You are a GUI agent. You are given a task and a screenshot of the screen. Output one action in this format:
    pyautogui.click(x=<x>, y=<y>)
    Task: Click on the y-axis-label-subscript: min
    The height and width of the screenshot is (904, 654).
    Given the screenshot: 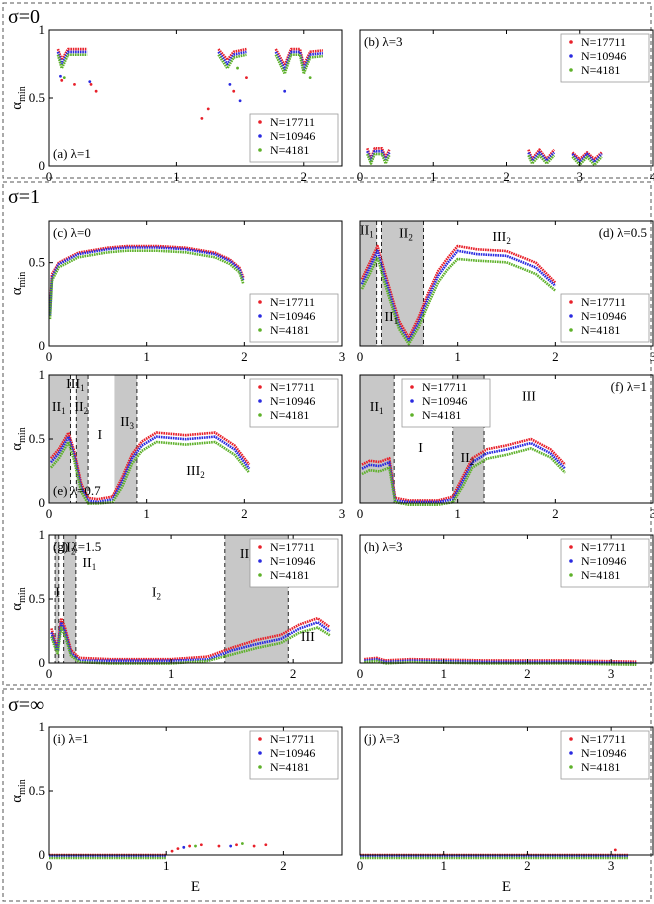 What is the action you would take?
    pyautogui.click(x=22, y=595)
    